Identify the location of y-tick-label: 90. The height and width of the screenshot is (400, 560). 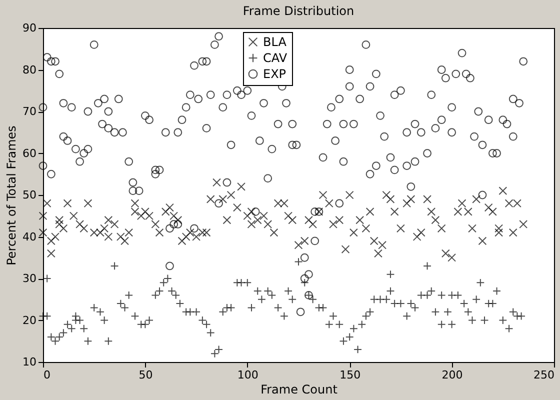
(29, 28).